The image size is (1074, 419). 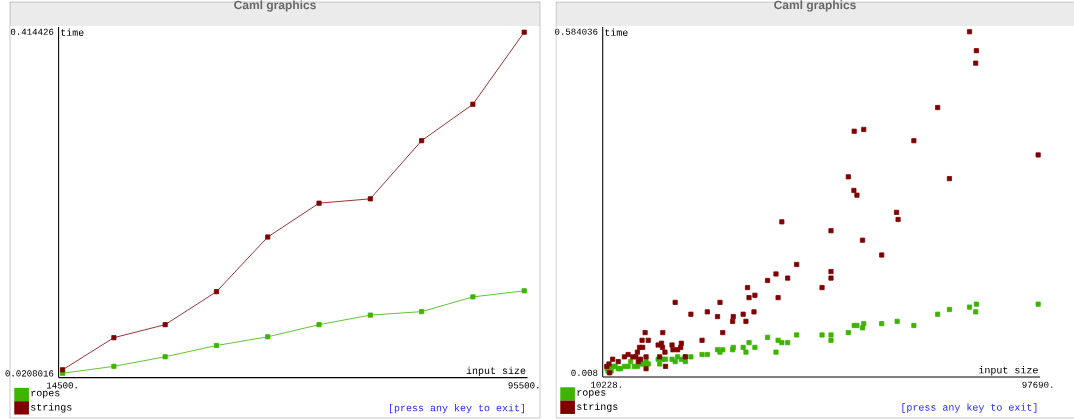 What do you see at coordinates (576, 31) in the screenshot?
I see `y-tick-label: 0.584036` at bounding box center [576, 31].